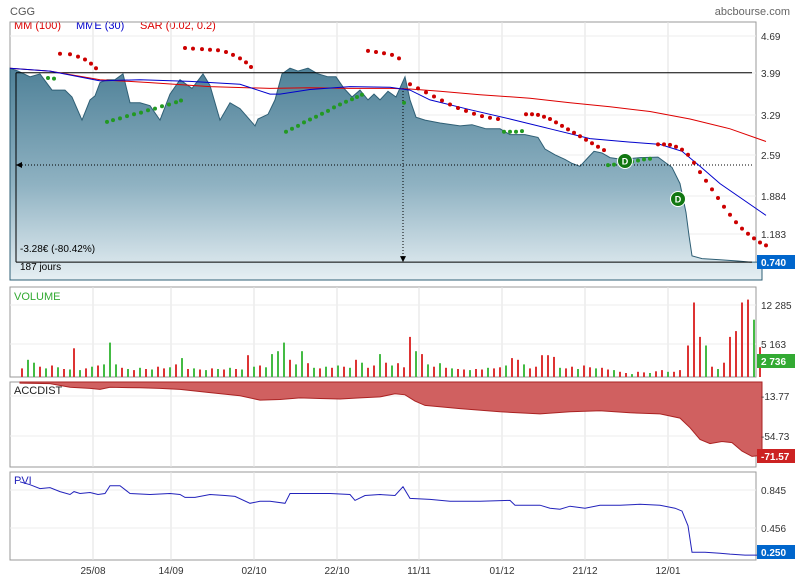 The image size is (800, 580). I want to click on pvi-line, so click(390, 518).